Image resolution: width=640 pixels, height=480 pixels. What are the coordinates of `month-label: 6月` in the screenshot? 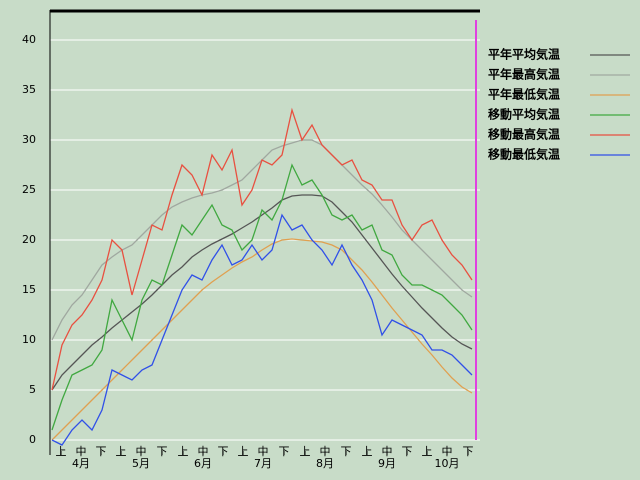 It's located at (203, 463).